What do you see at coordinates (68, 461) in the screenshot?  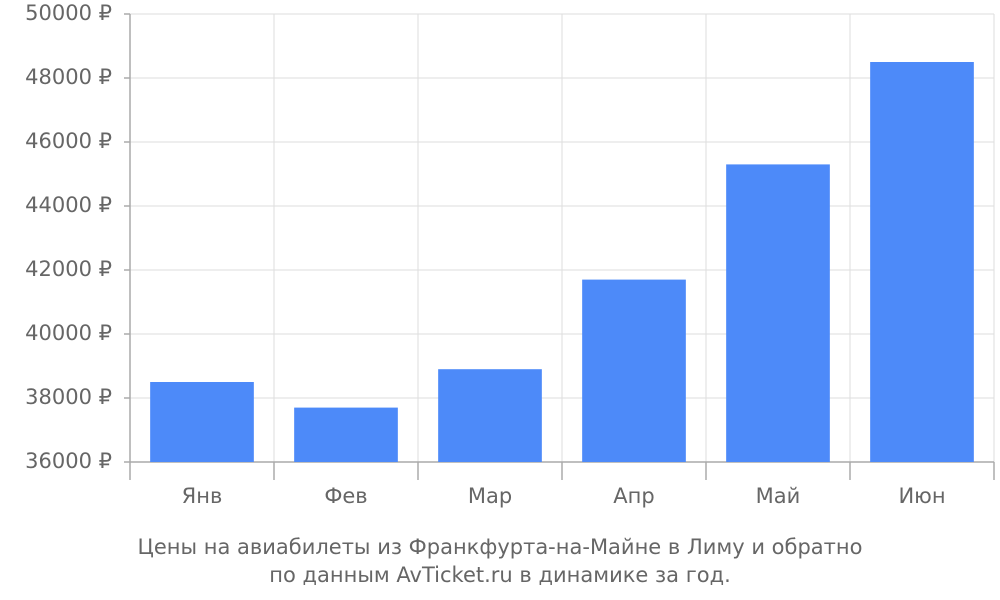 I see `y-tick-label: 36000 ₽` at bounding box center [68, 461].